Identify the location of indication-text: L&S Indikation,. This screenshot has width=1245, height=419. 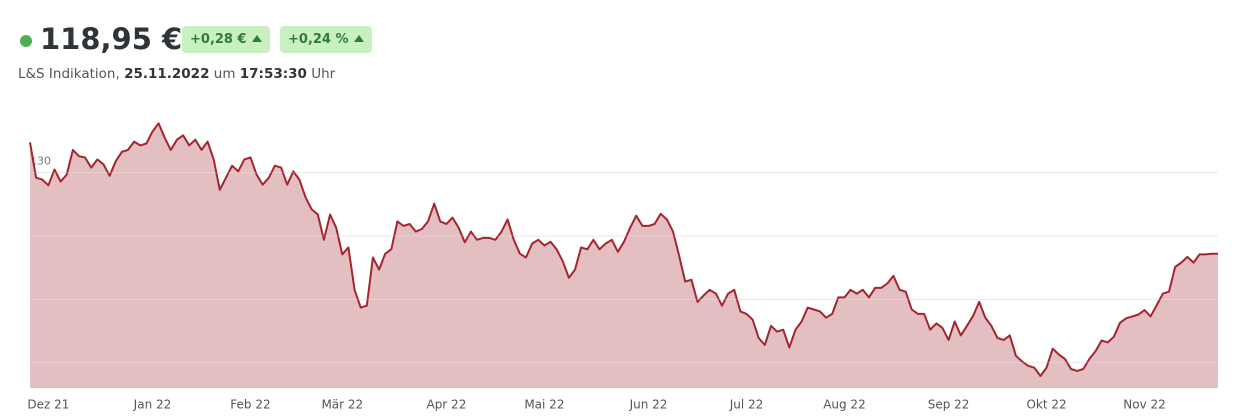
(71, 74).